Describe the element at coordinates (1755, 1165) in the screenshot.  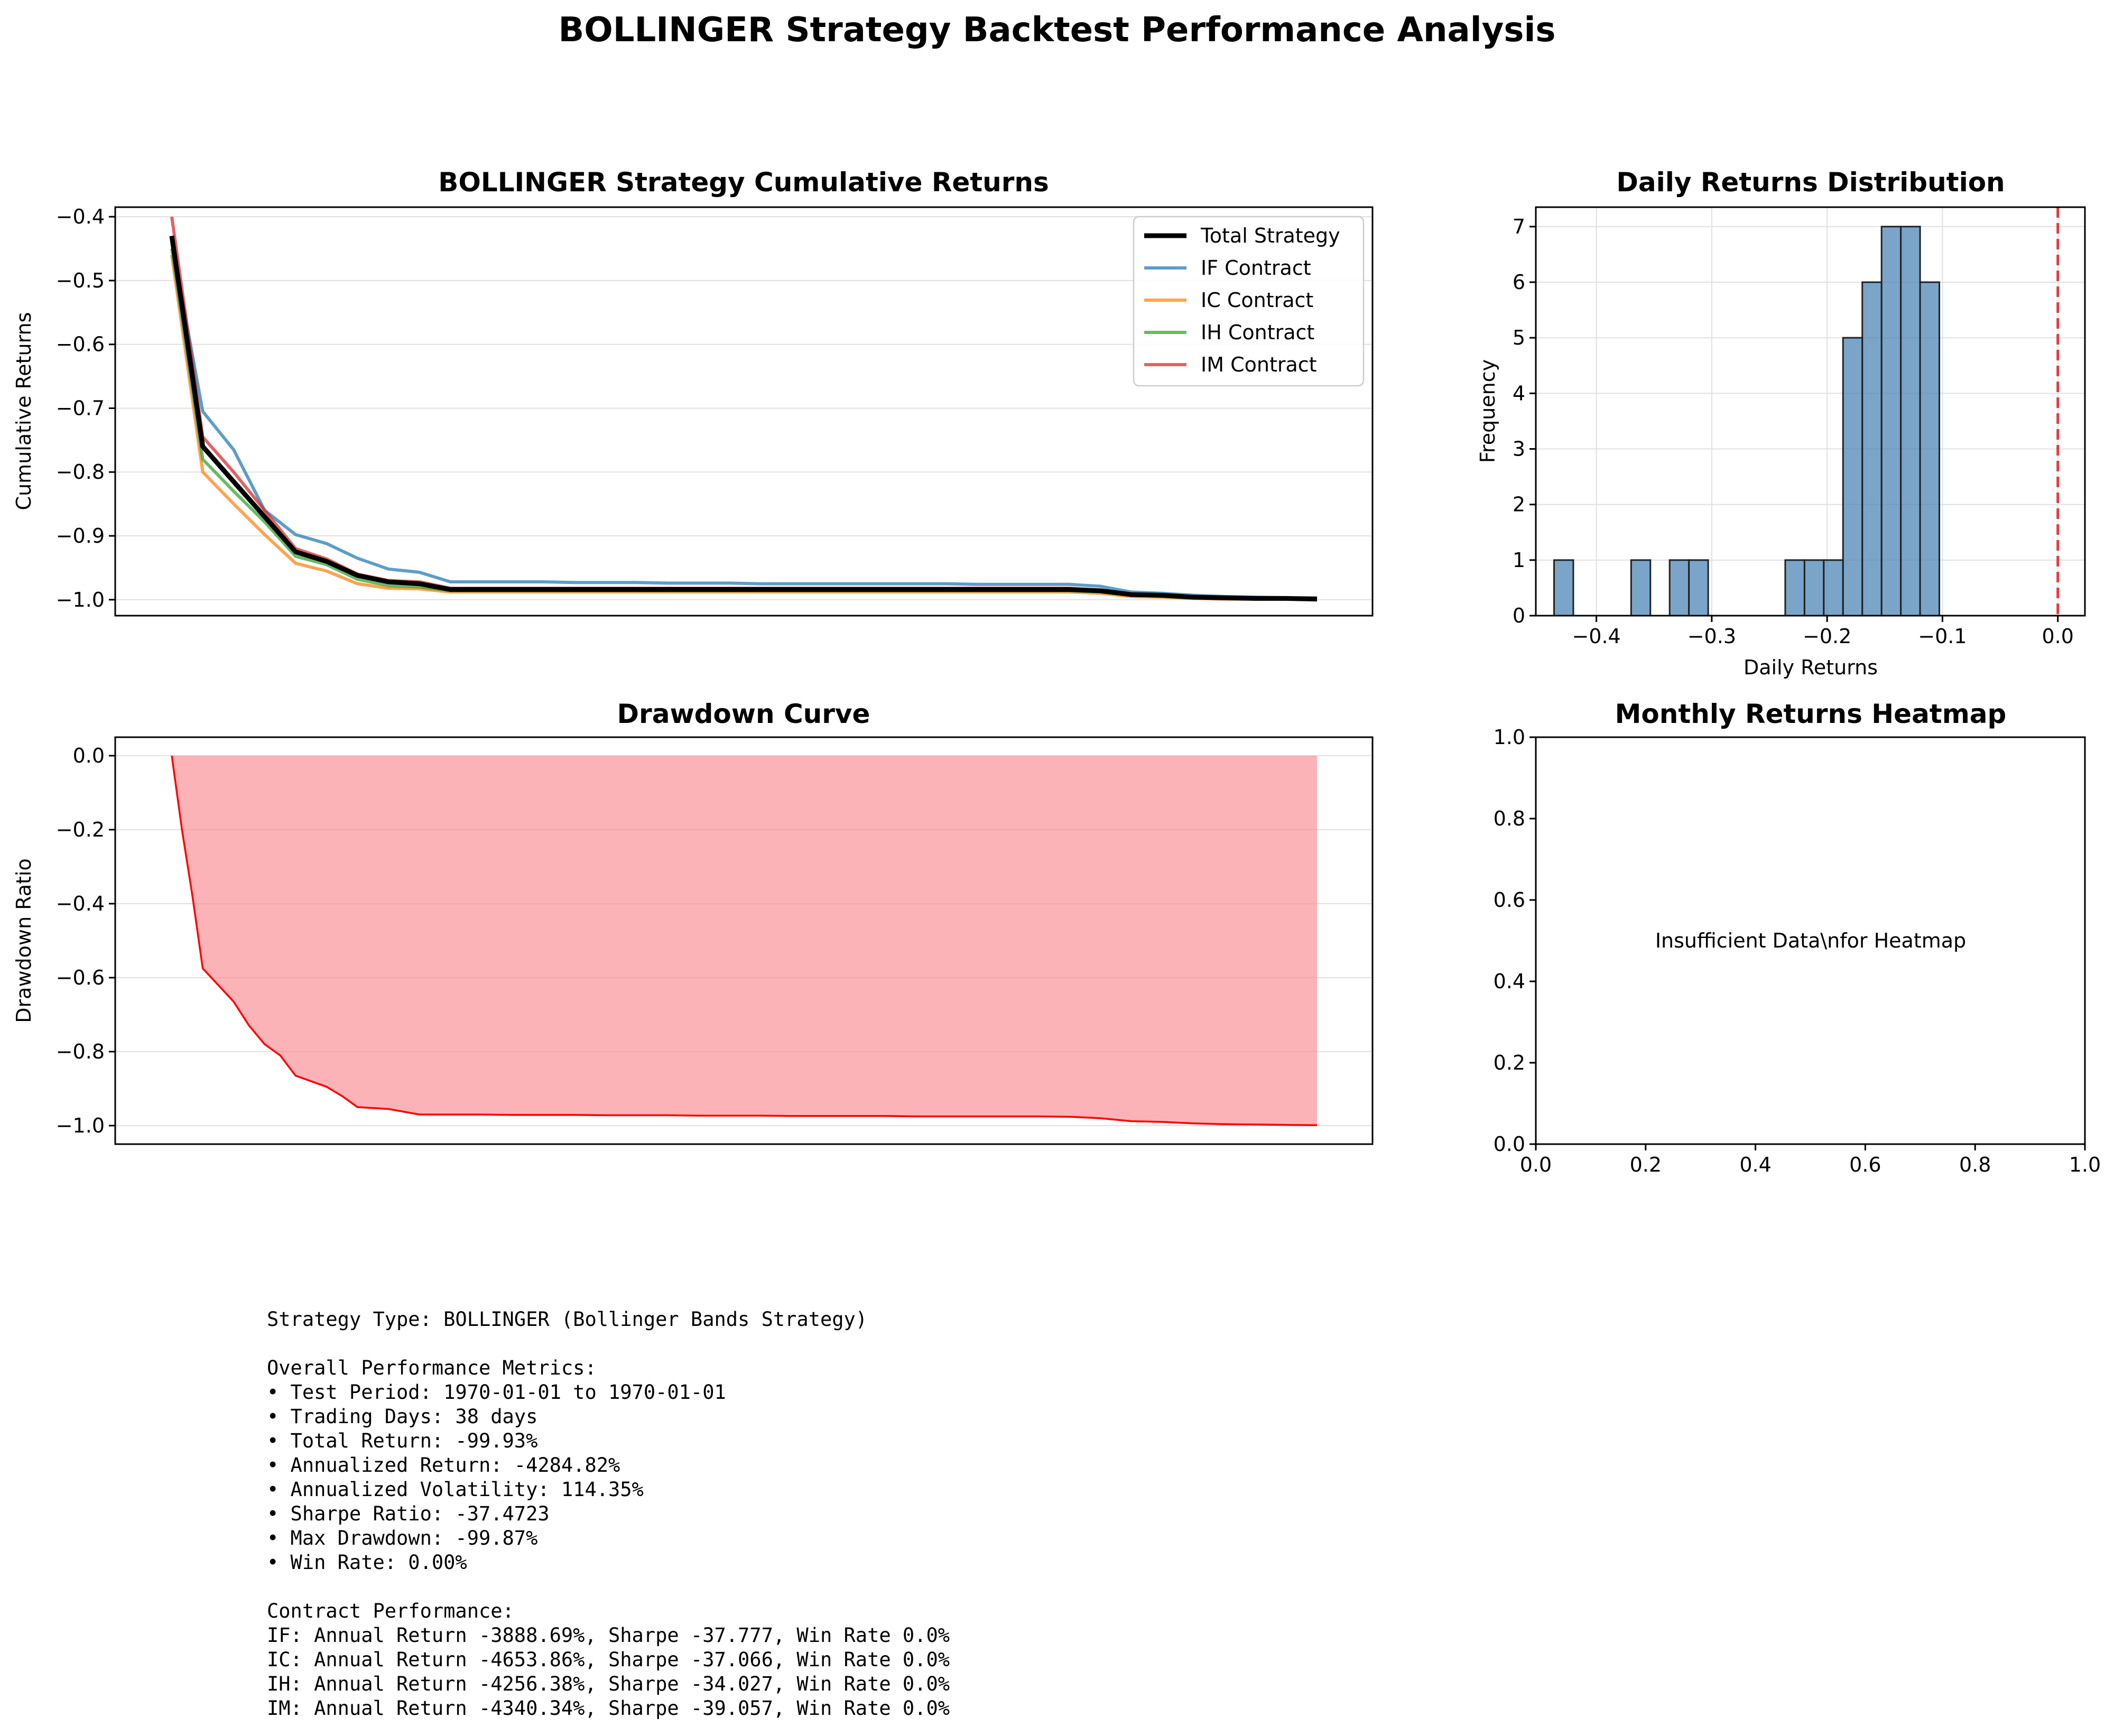
I see `heatmap-x-tick-label: 0.4` at that location.